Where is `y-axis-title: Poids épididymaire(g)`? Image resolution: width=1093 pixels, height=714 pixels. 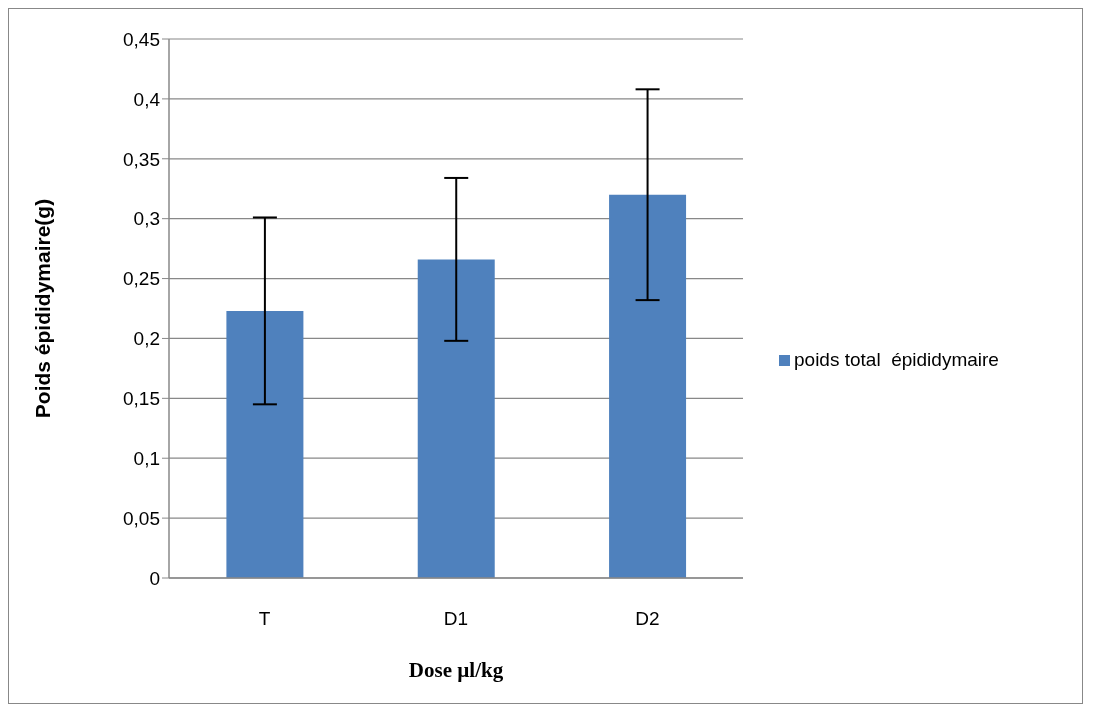
y-axis-title: Poids épididymaire(g) is located at coordinates (43, 308).